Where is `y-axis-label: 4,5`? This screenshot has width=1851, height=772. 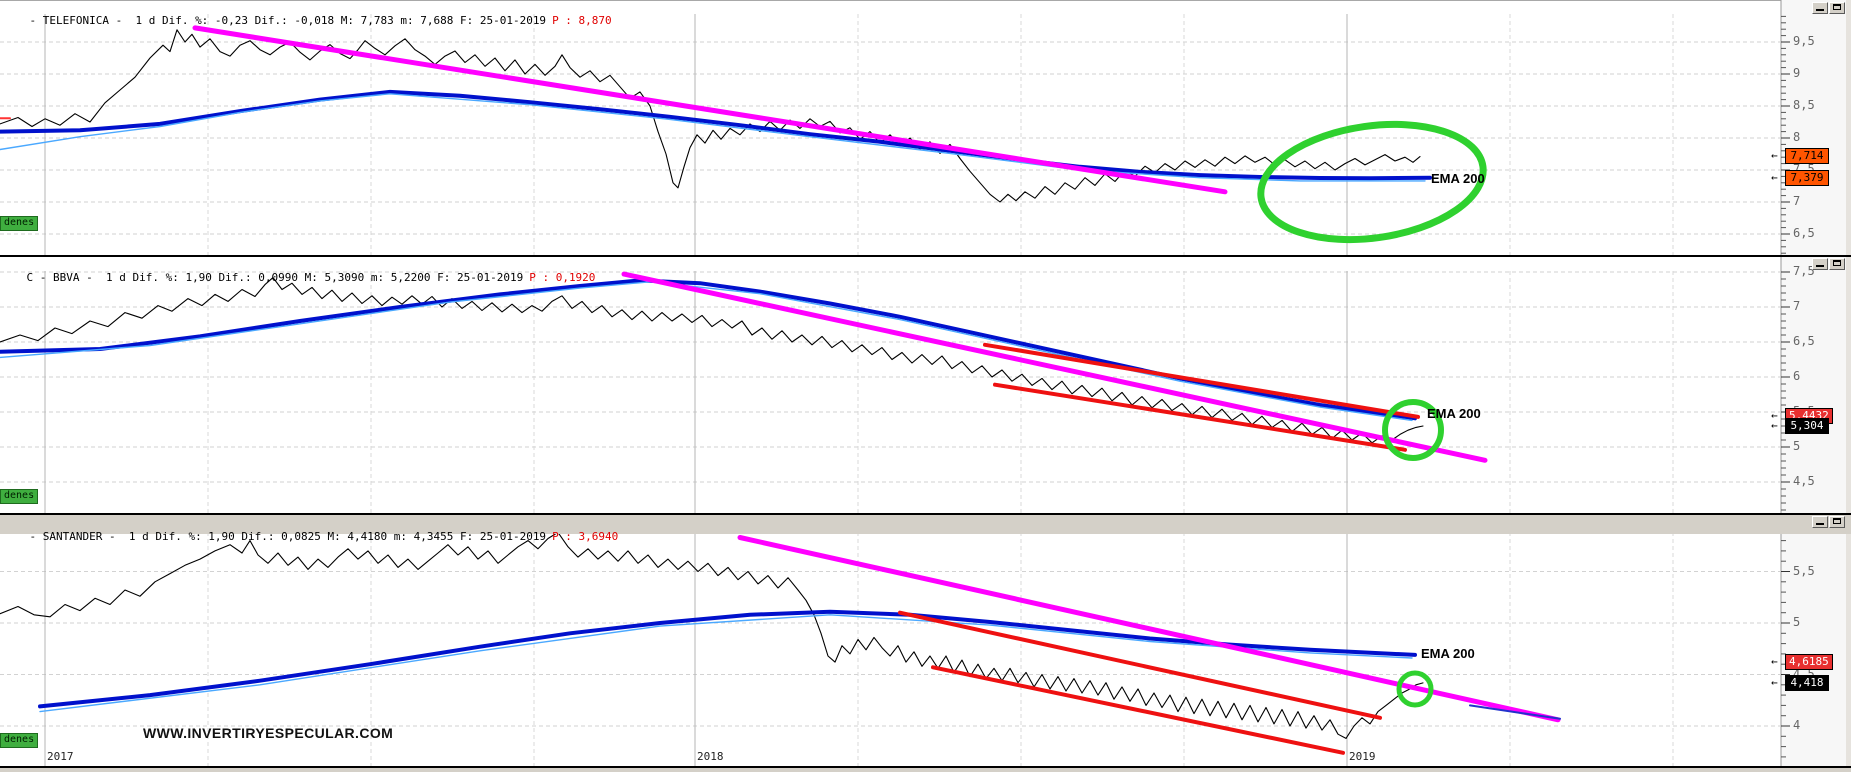
y-axis-label: 4,5 is located at coordinates (1804, 481).